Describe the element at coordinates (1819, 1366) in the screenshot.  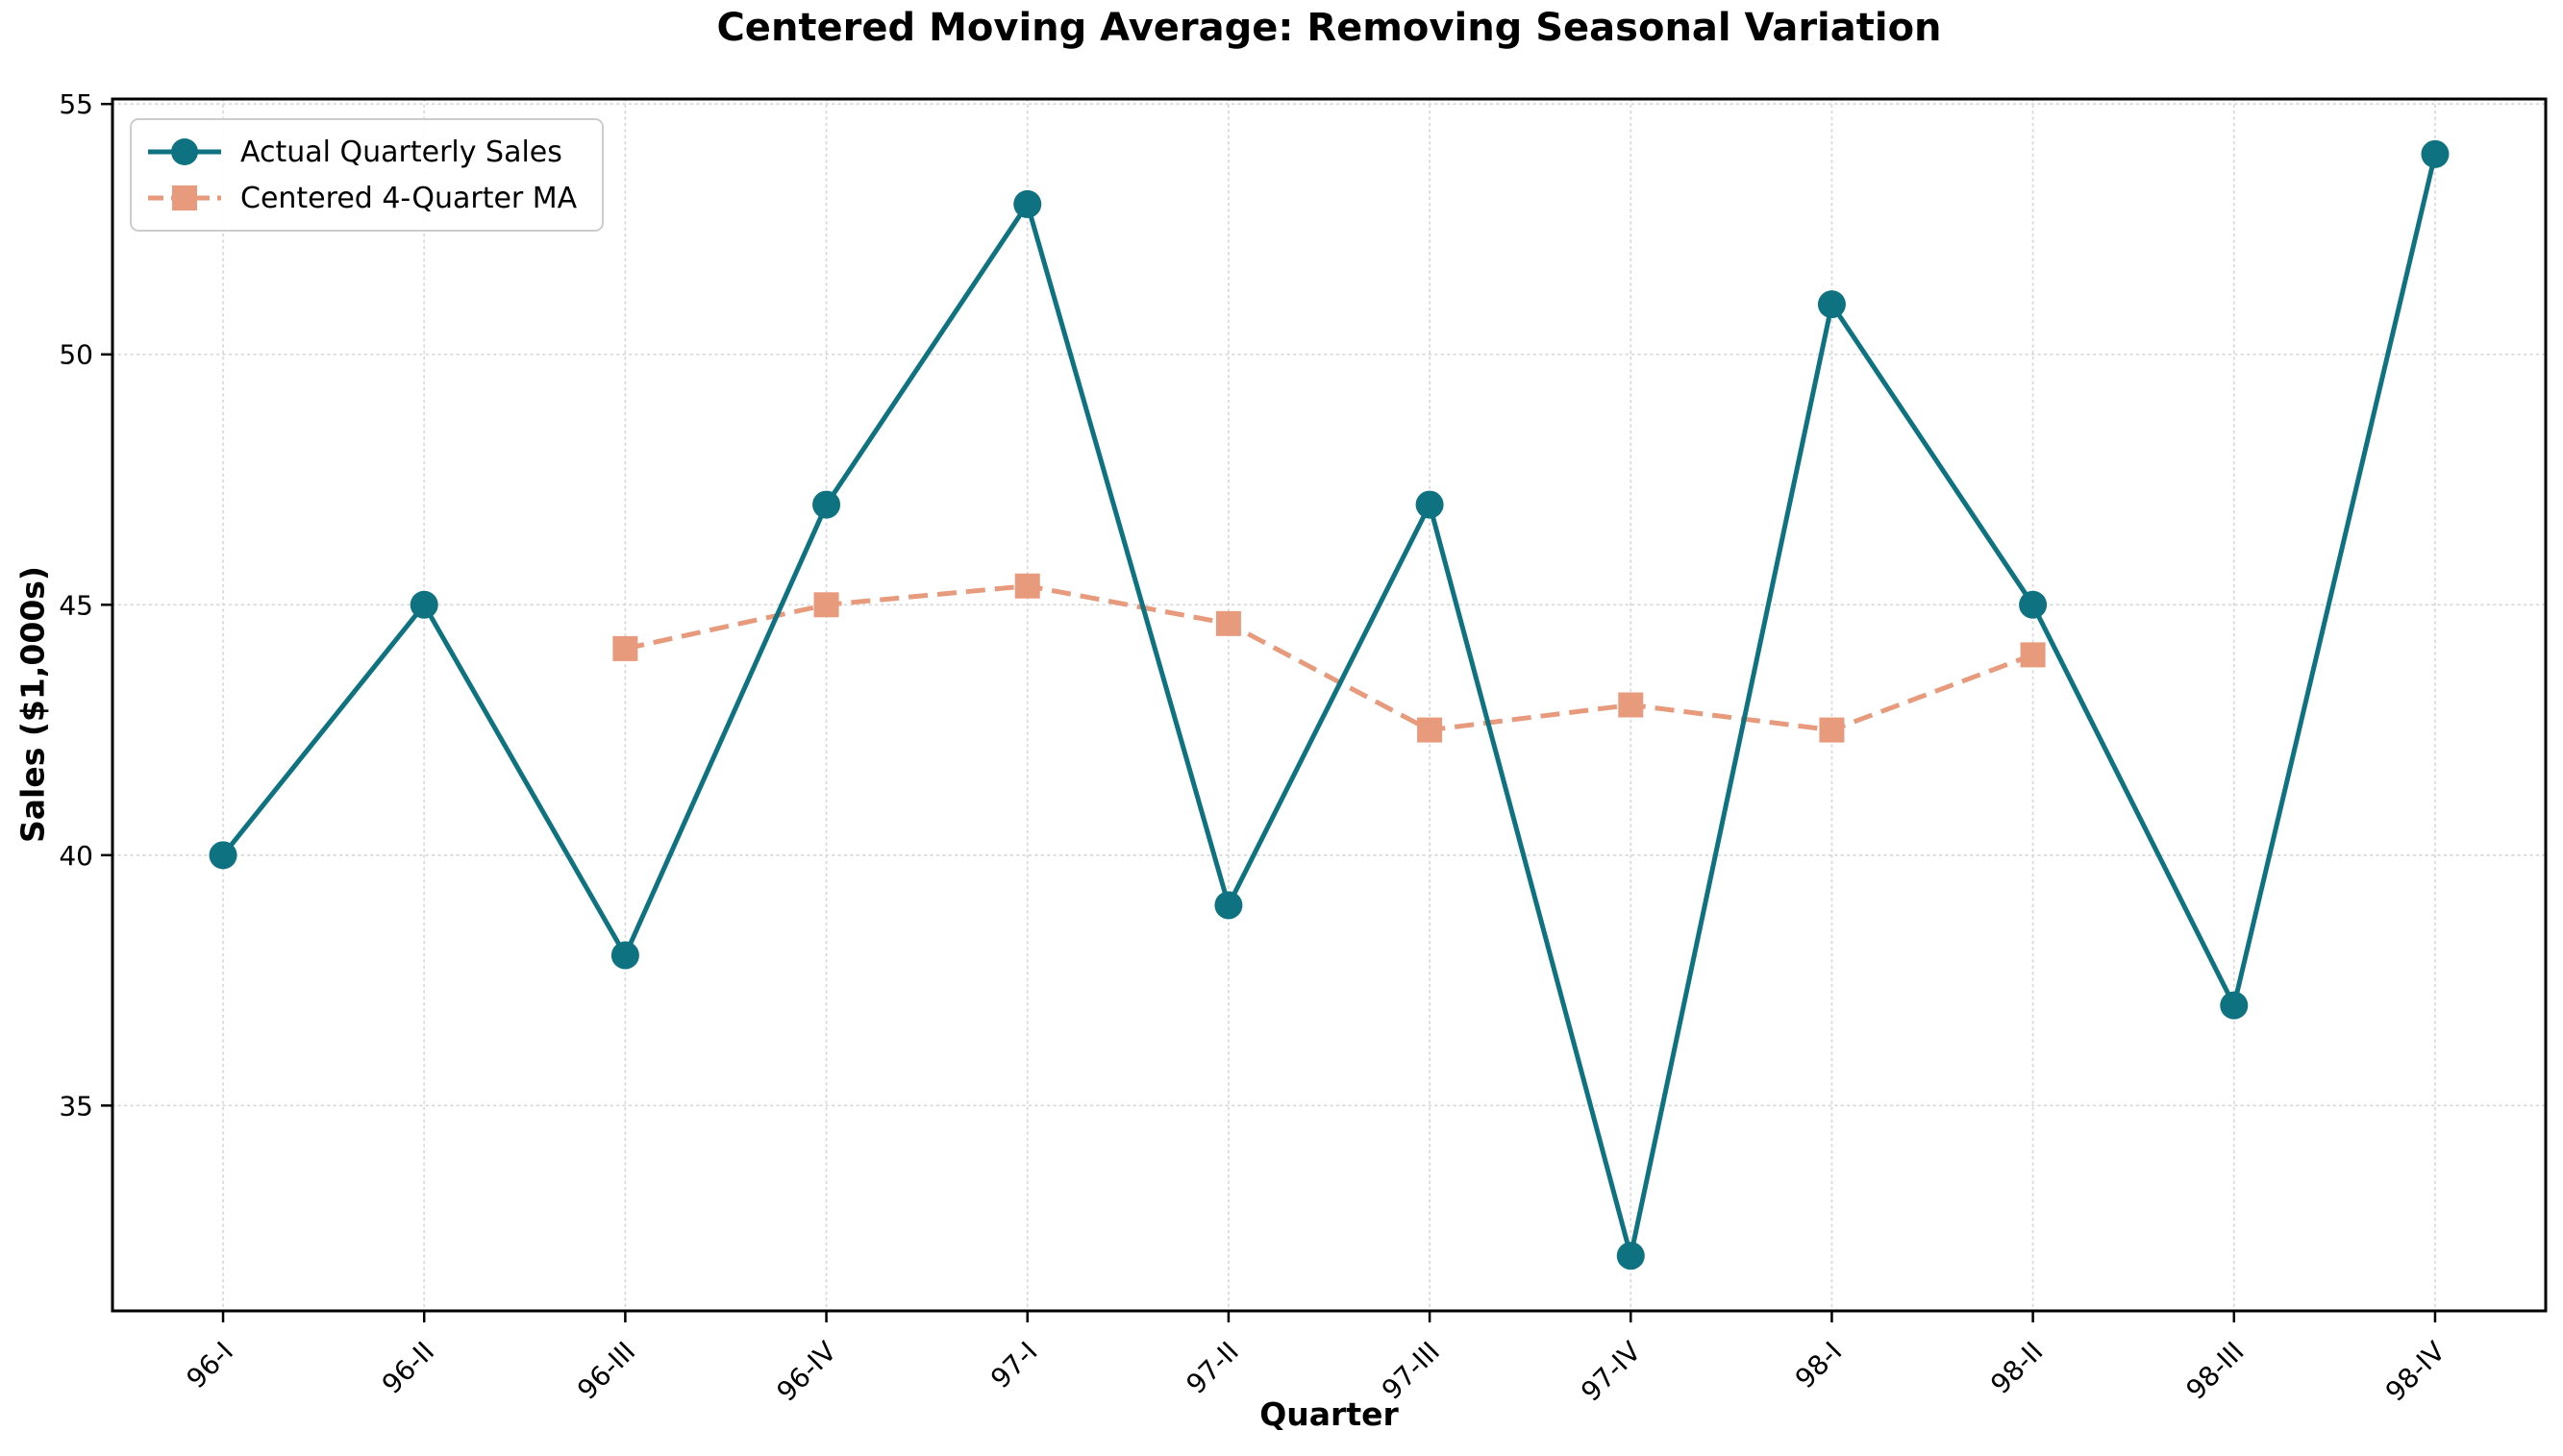
I see `x-tick-label: 98-I` at that location.